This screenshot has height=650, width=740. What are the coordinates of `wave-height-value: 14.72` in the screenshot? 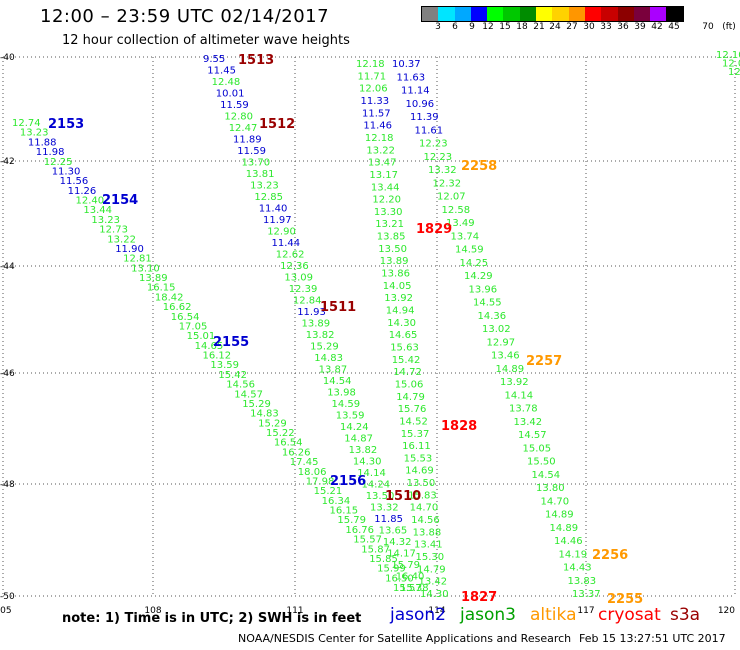 It's located at (407, 372).